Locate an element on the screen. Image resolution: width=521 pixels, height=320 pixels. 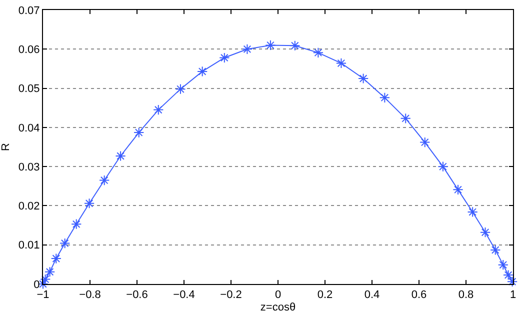
x-tick-label: −1 is located at coordinates (43, 295).